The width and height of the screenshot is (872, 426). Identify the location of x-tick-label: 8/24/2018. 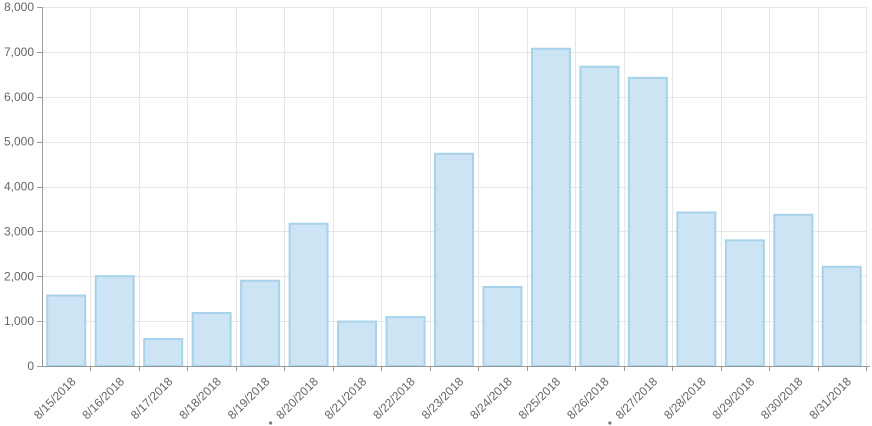
(491, 398).